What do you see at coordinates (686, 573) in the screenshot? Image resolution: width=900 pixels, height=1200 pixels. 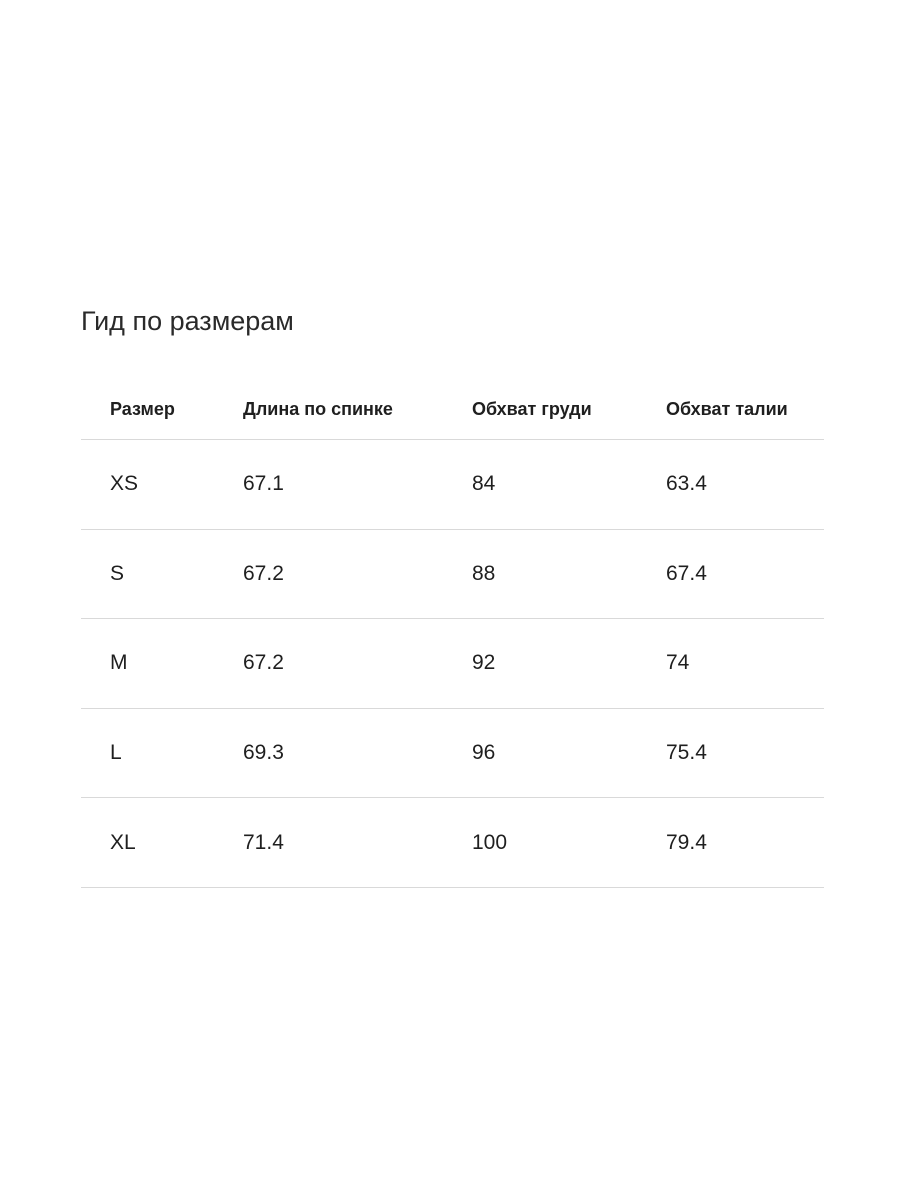 I see `cell-waist: 67.4` at bounding box center [686, 573].